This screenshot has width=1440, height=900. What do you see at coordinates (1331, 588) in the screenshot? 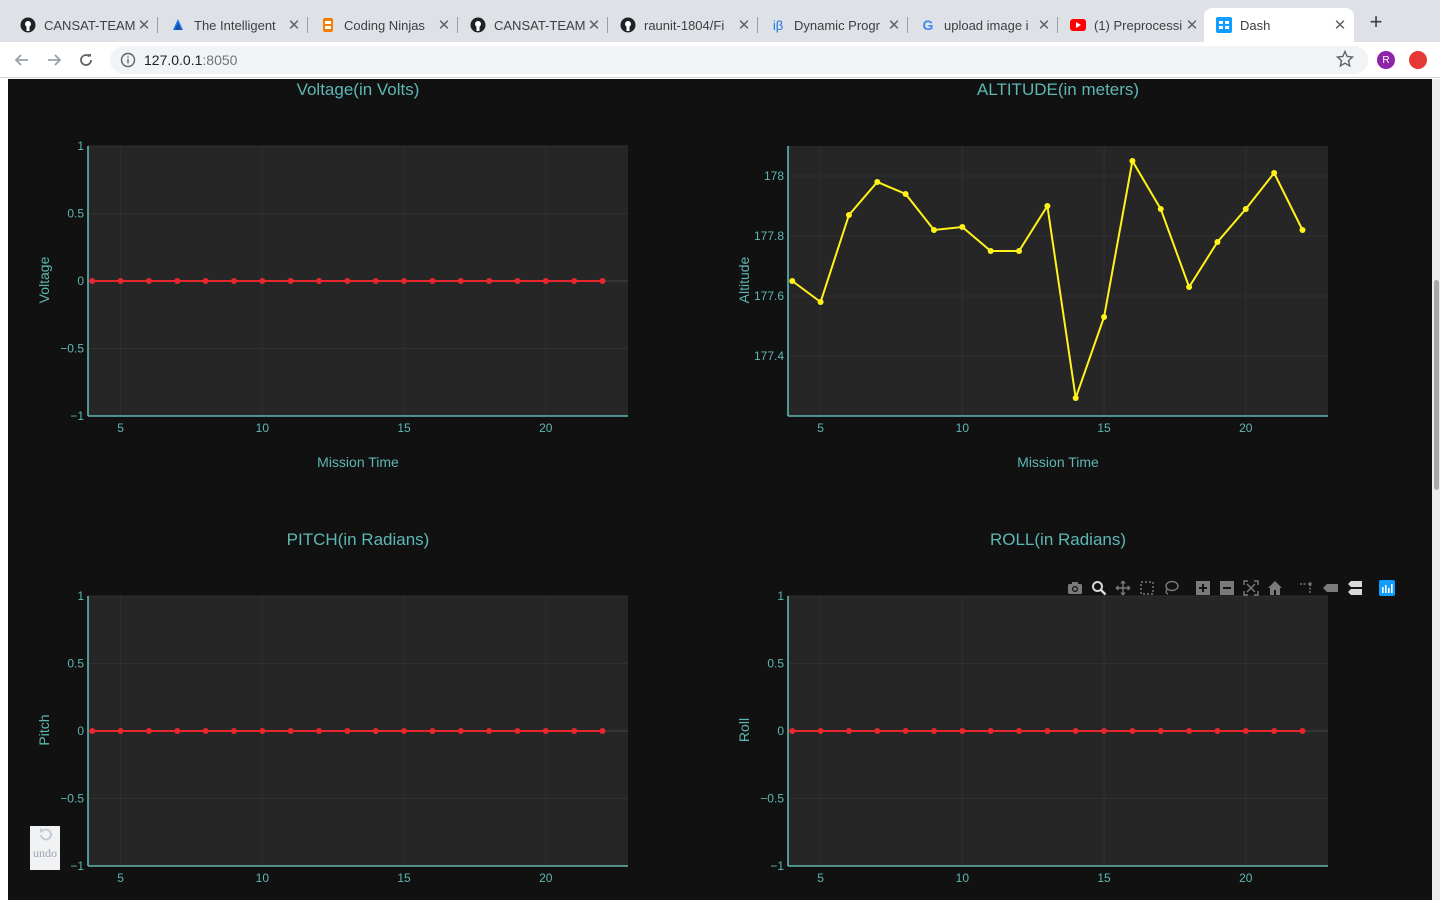
I see `hover-closest-icon` at bounding box center [1331, 588].